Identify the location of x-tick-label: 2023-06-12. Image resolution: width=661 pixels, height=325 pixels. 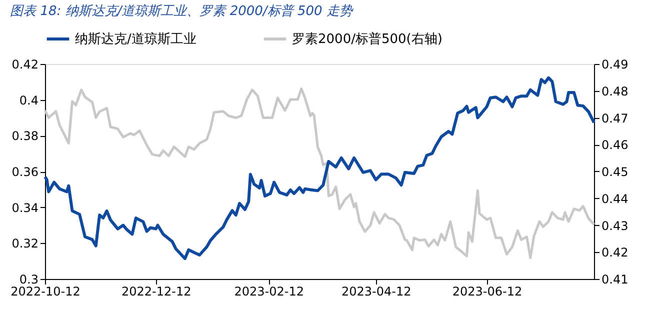
(487, 291).